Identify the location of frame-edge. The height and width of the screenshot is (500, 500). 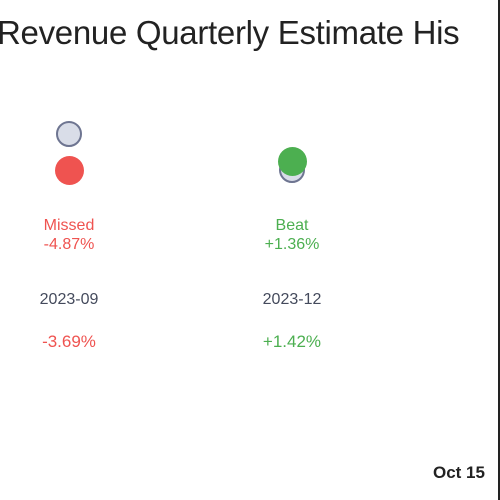
(499, 250).